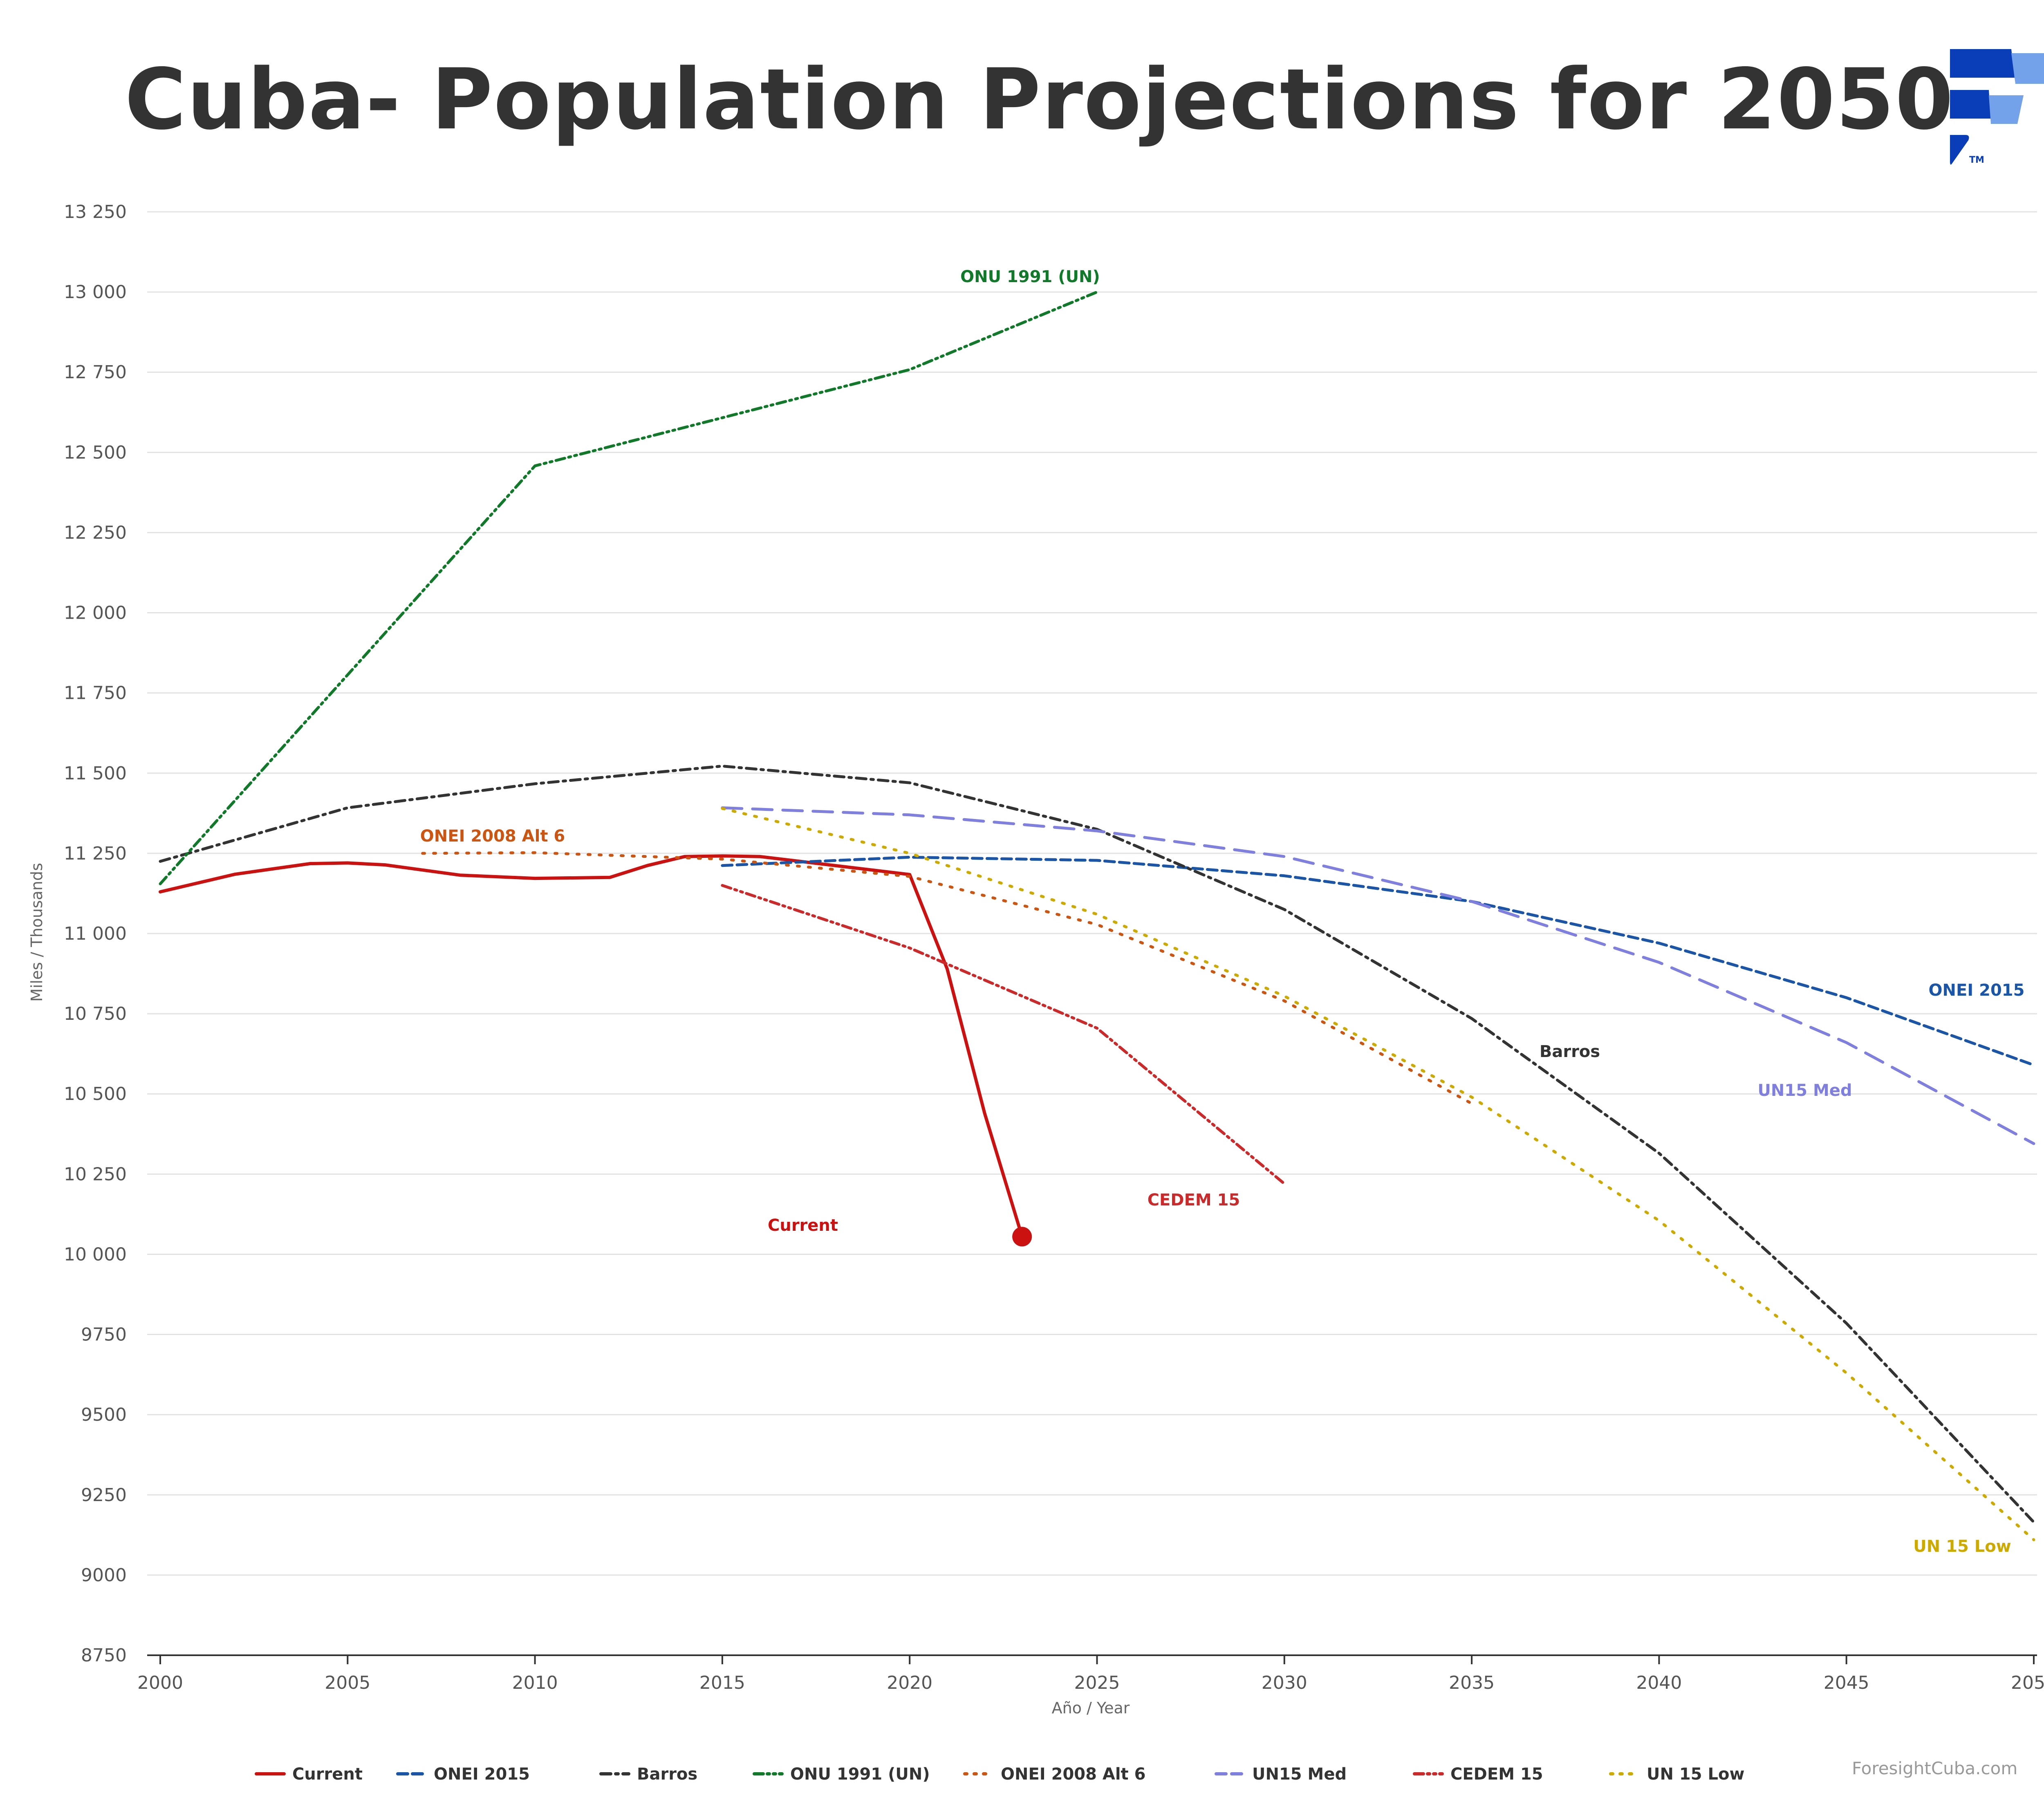 The width and height of the screenshot is (2044, 1809). Describe the element at coordinates (492, 836) in the screenshot. I see `series-label-onei-2008: ONEI 2008 Alt 6` at that location.